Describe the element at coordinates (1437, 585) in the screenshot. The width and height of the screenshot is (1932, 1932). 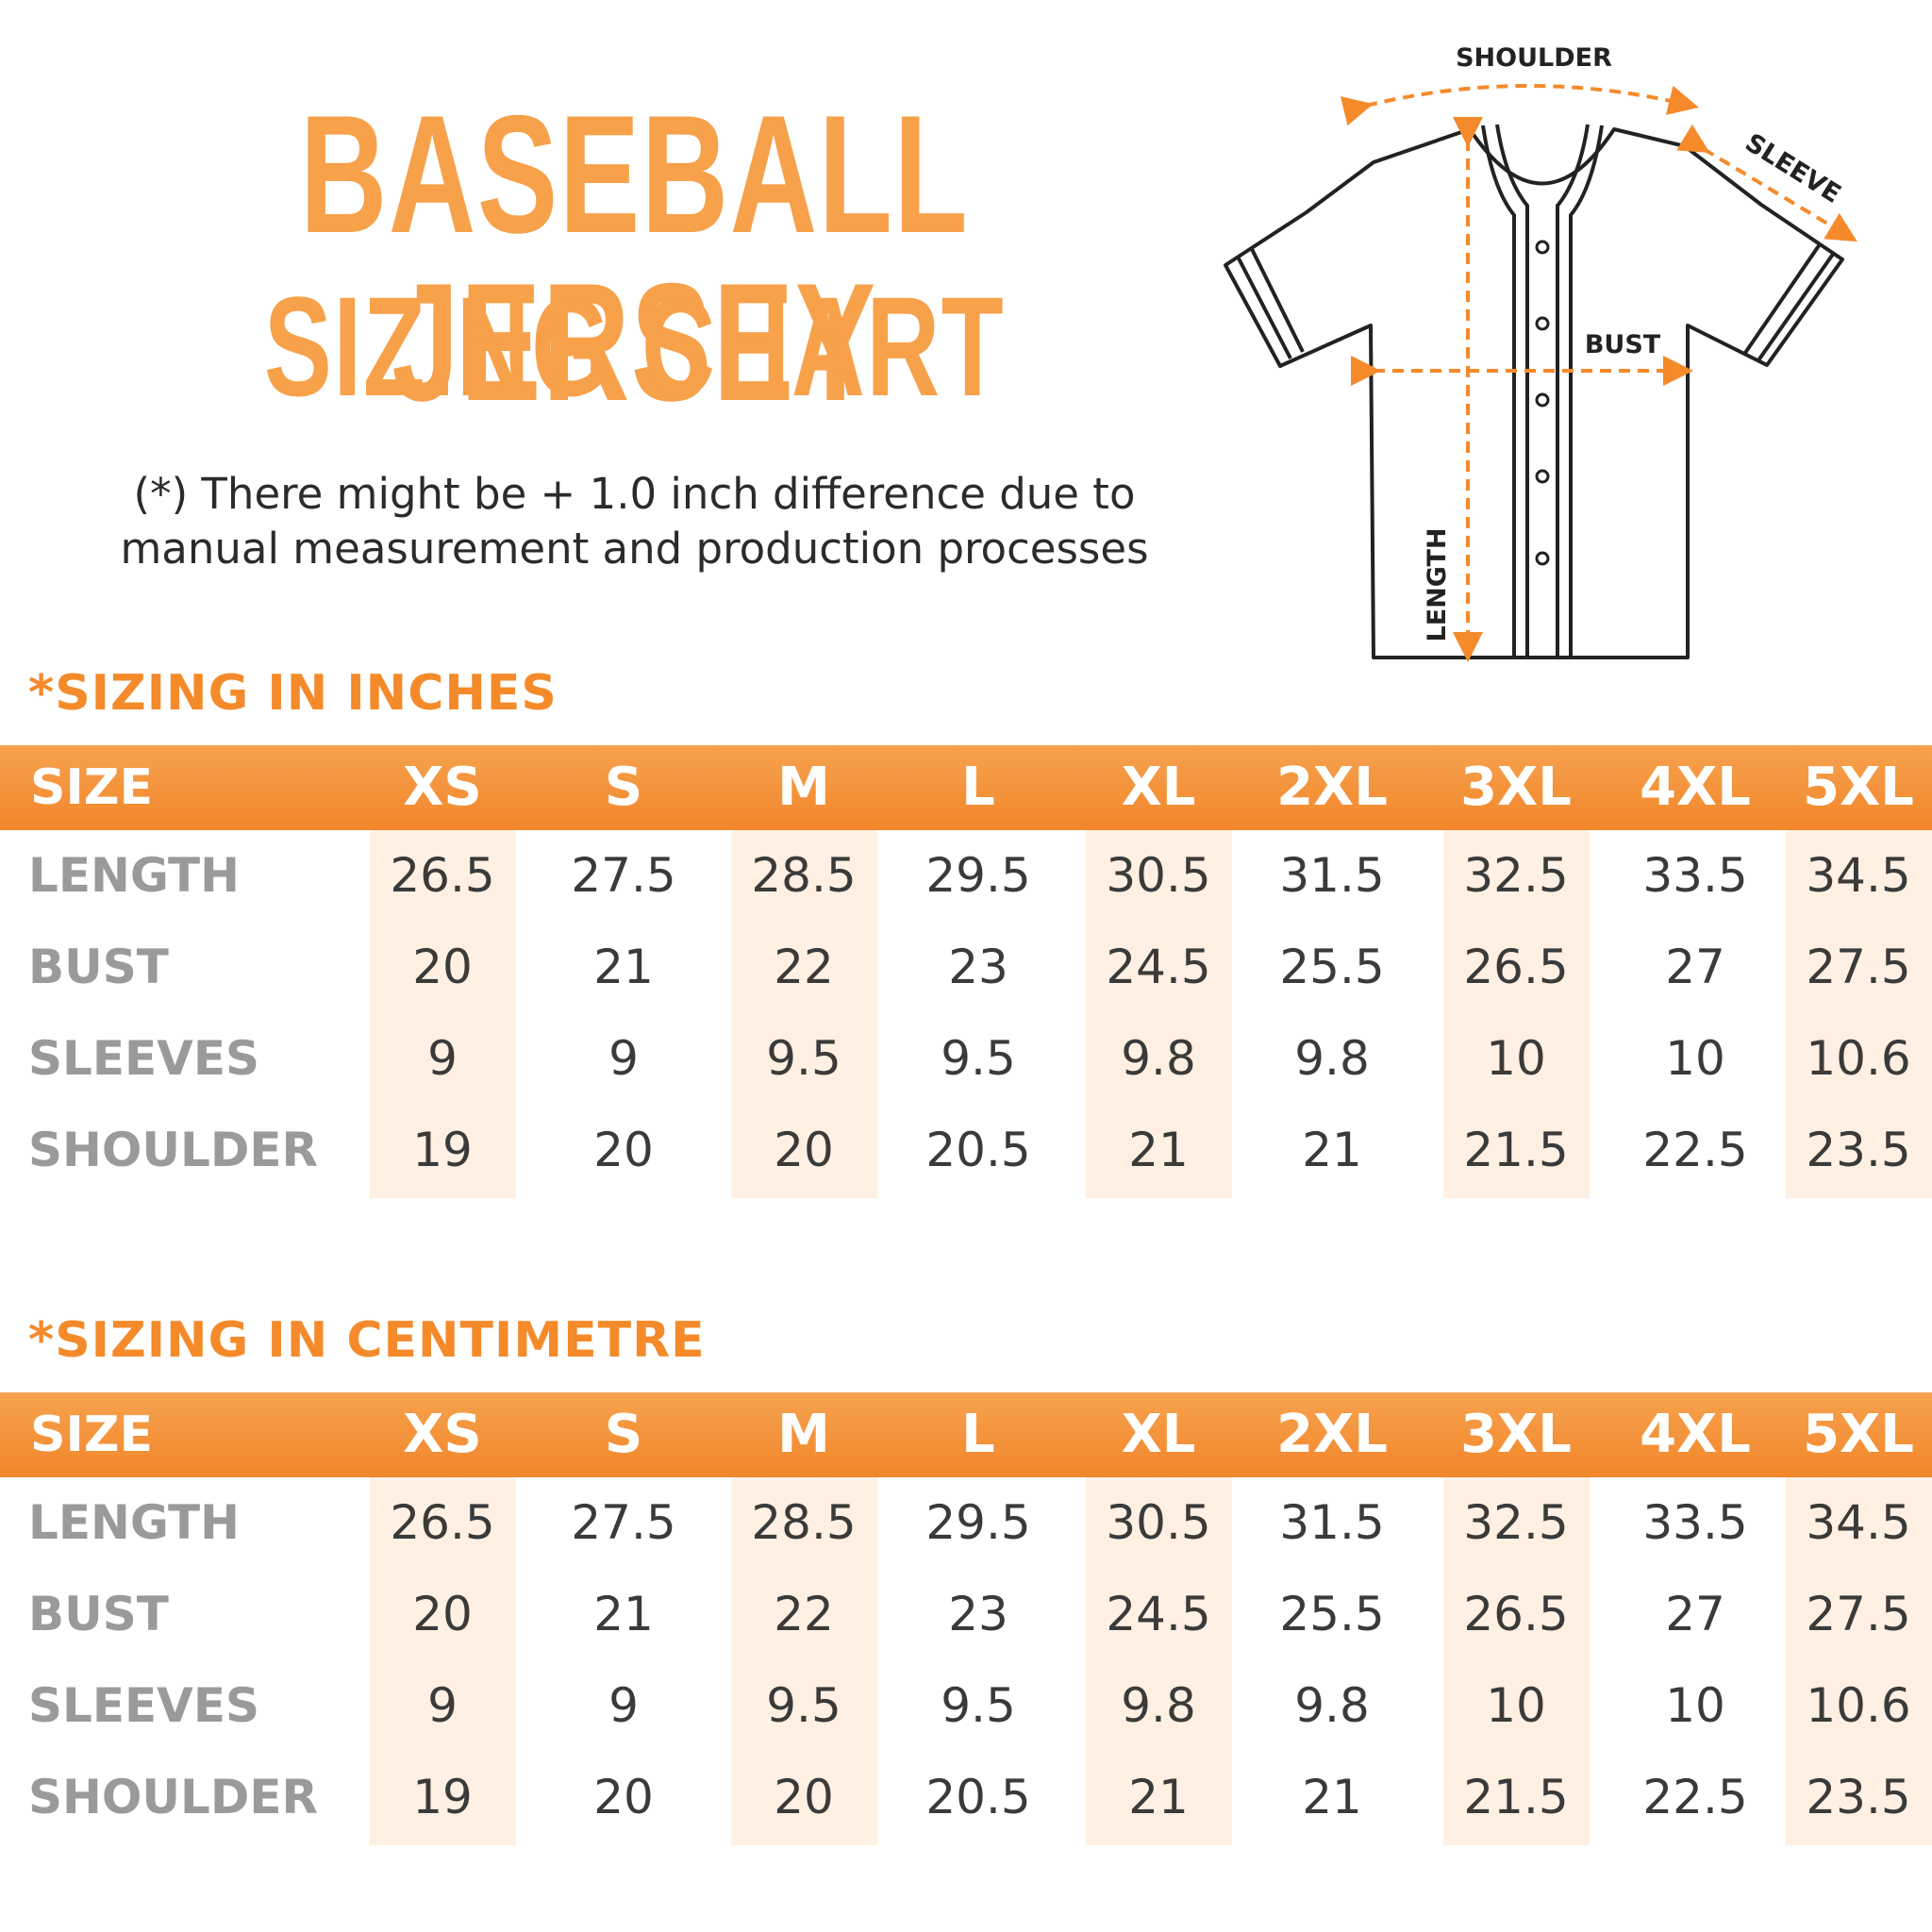
I see `length-label: LENGTH` at that location.